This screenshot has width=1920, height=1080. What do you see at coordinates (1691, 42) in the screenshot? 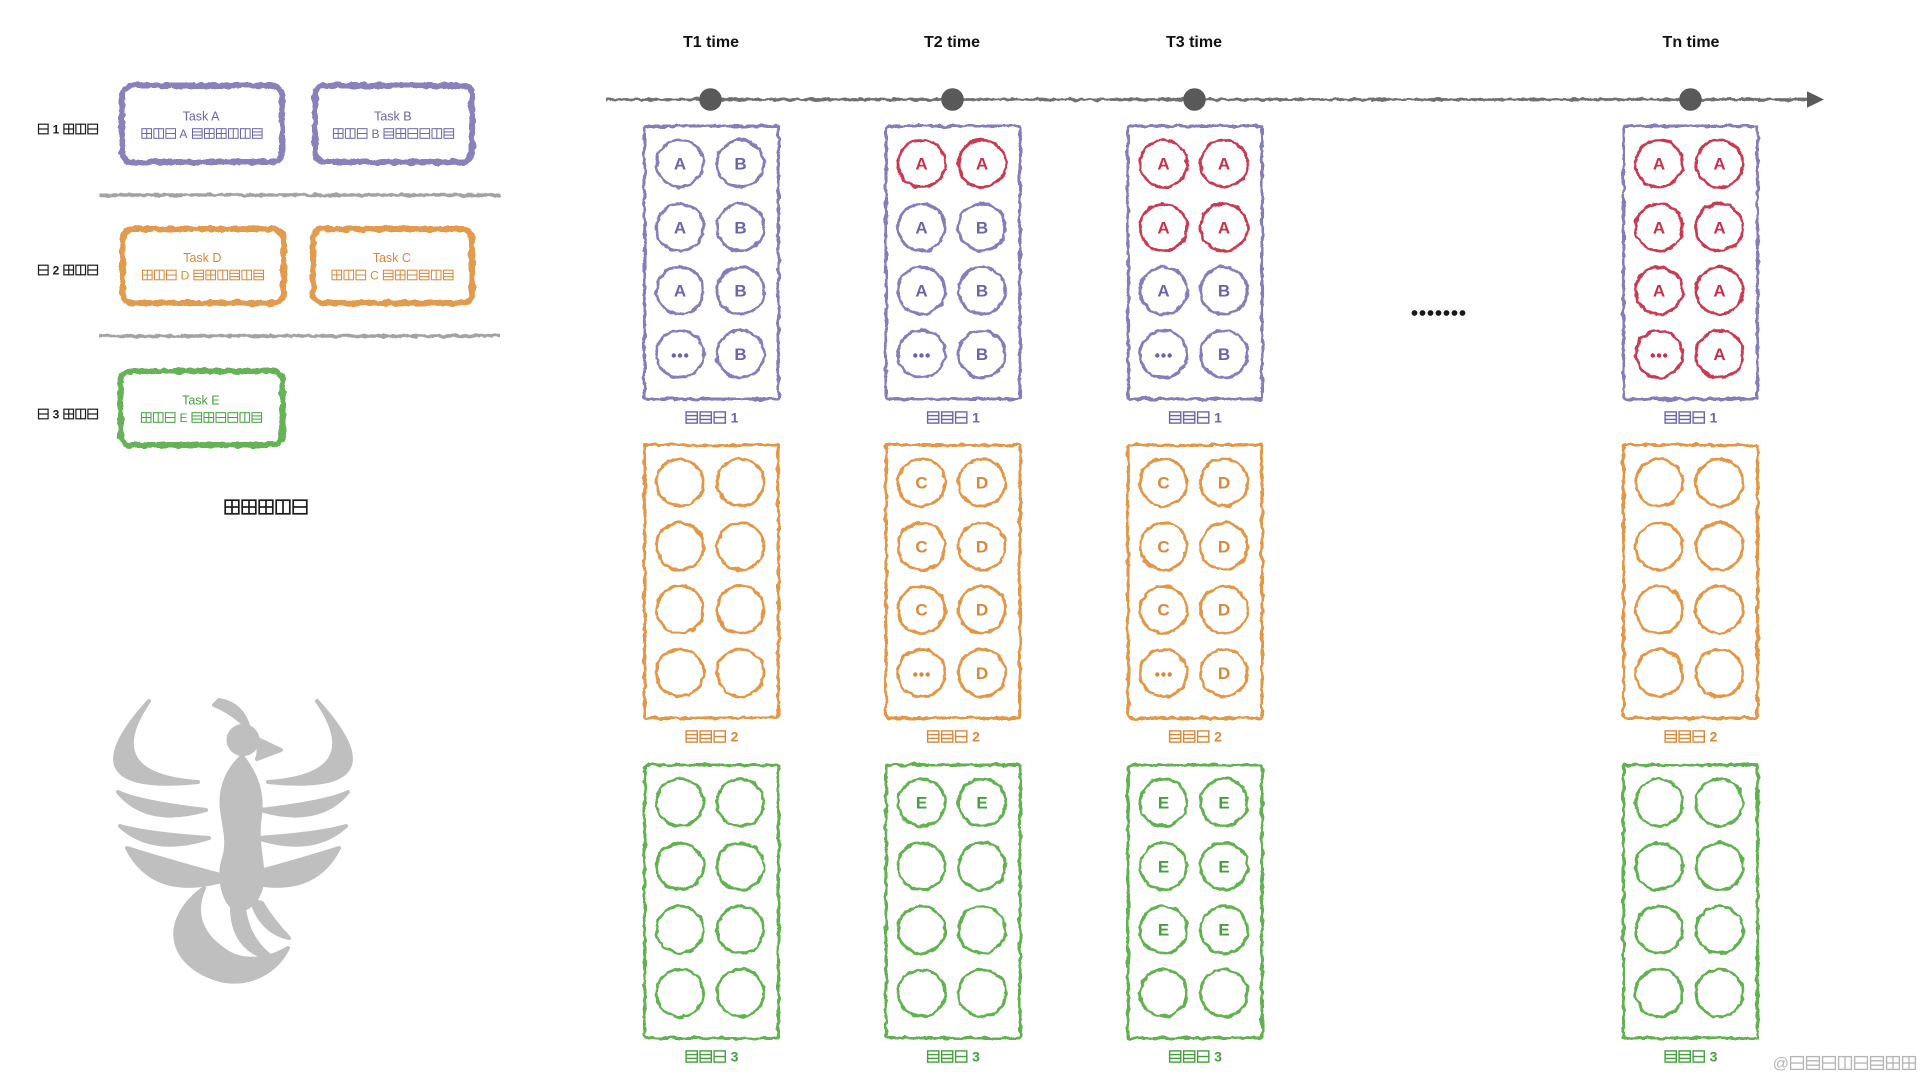
I see `svg-text: Tn time` at bounding box center [1691, 42].